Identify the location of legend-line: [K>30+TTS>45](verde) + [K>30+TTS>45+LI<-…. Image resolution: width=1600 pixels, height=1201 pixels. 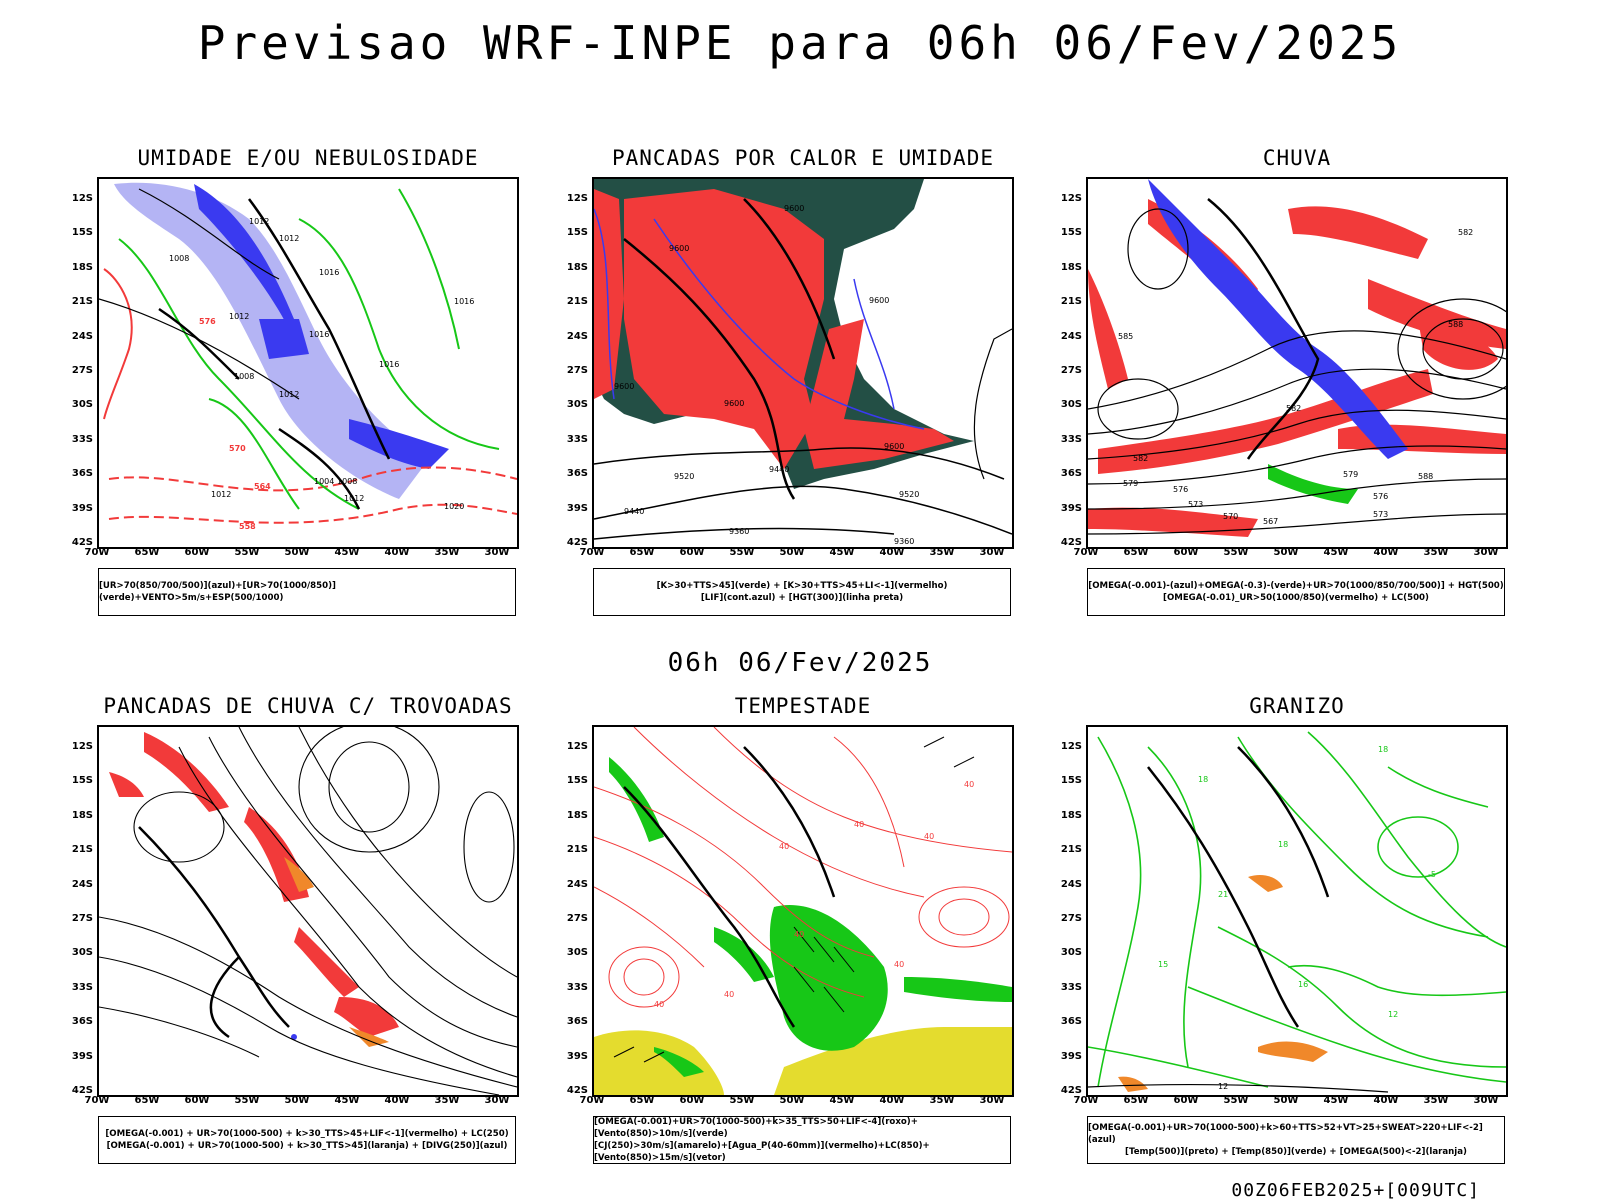
(802, 586).